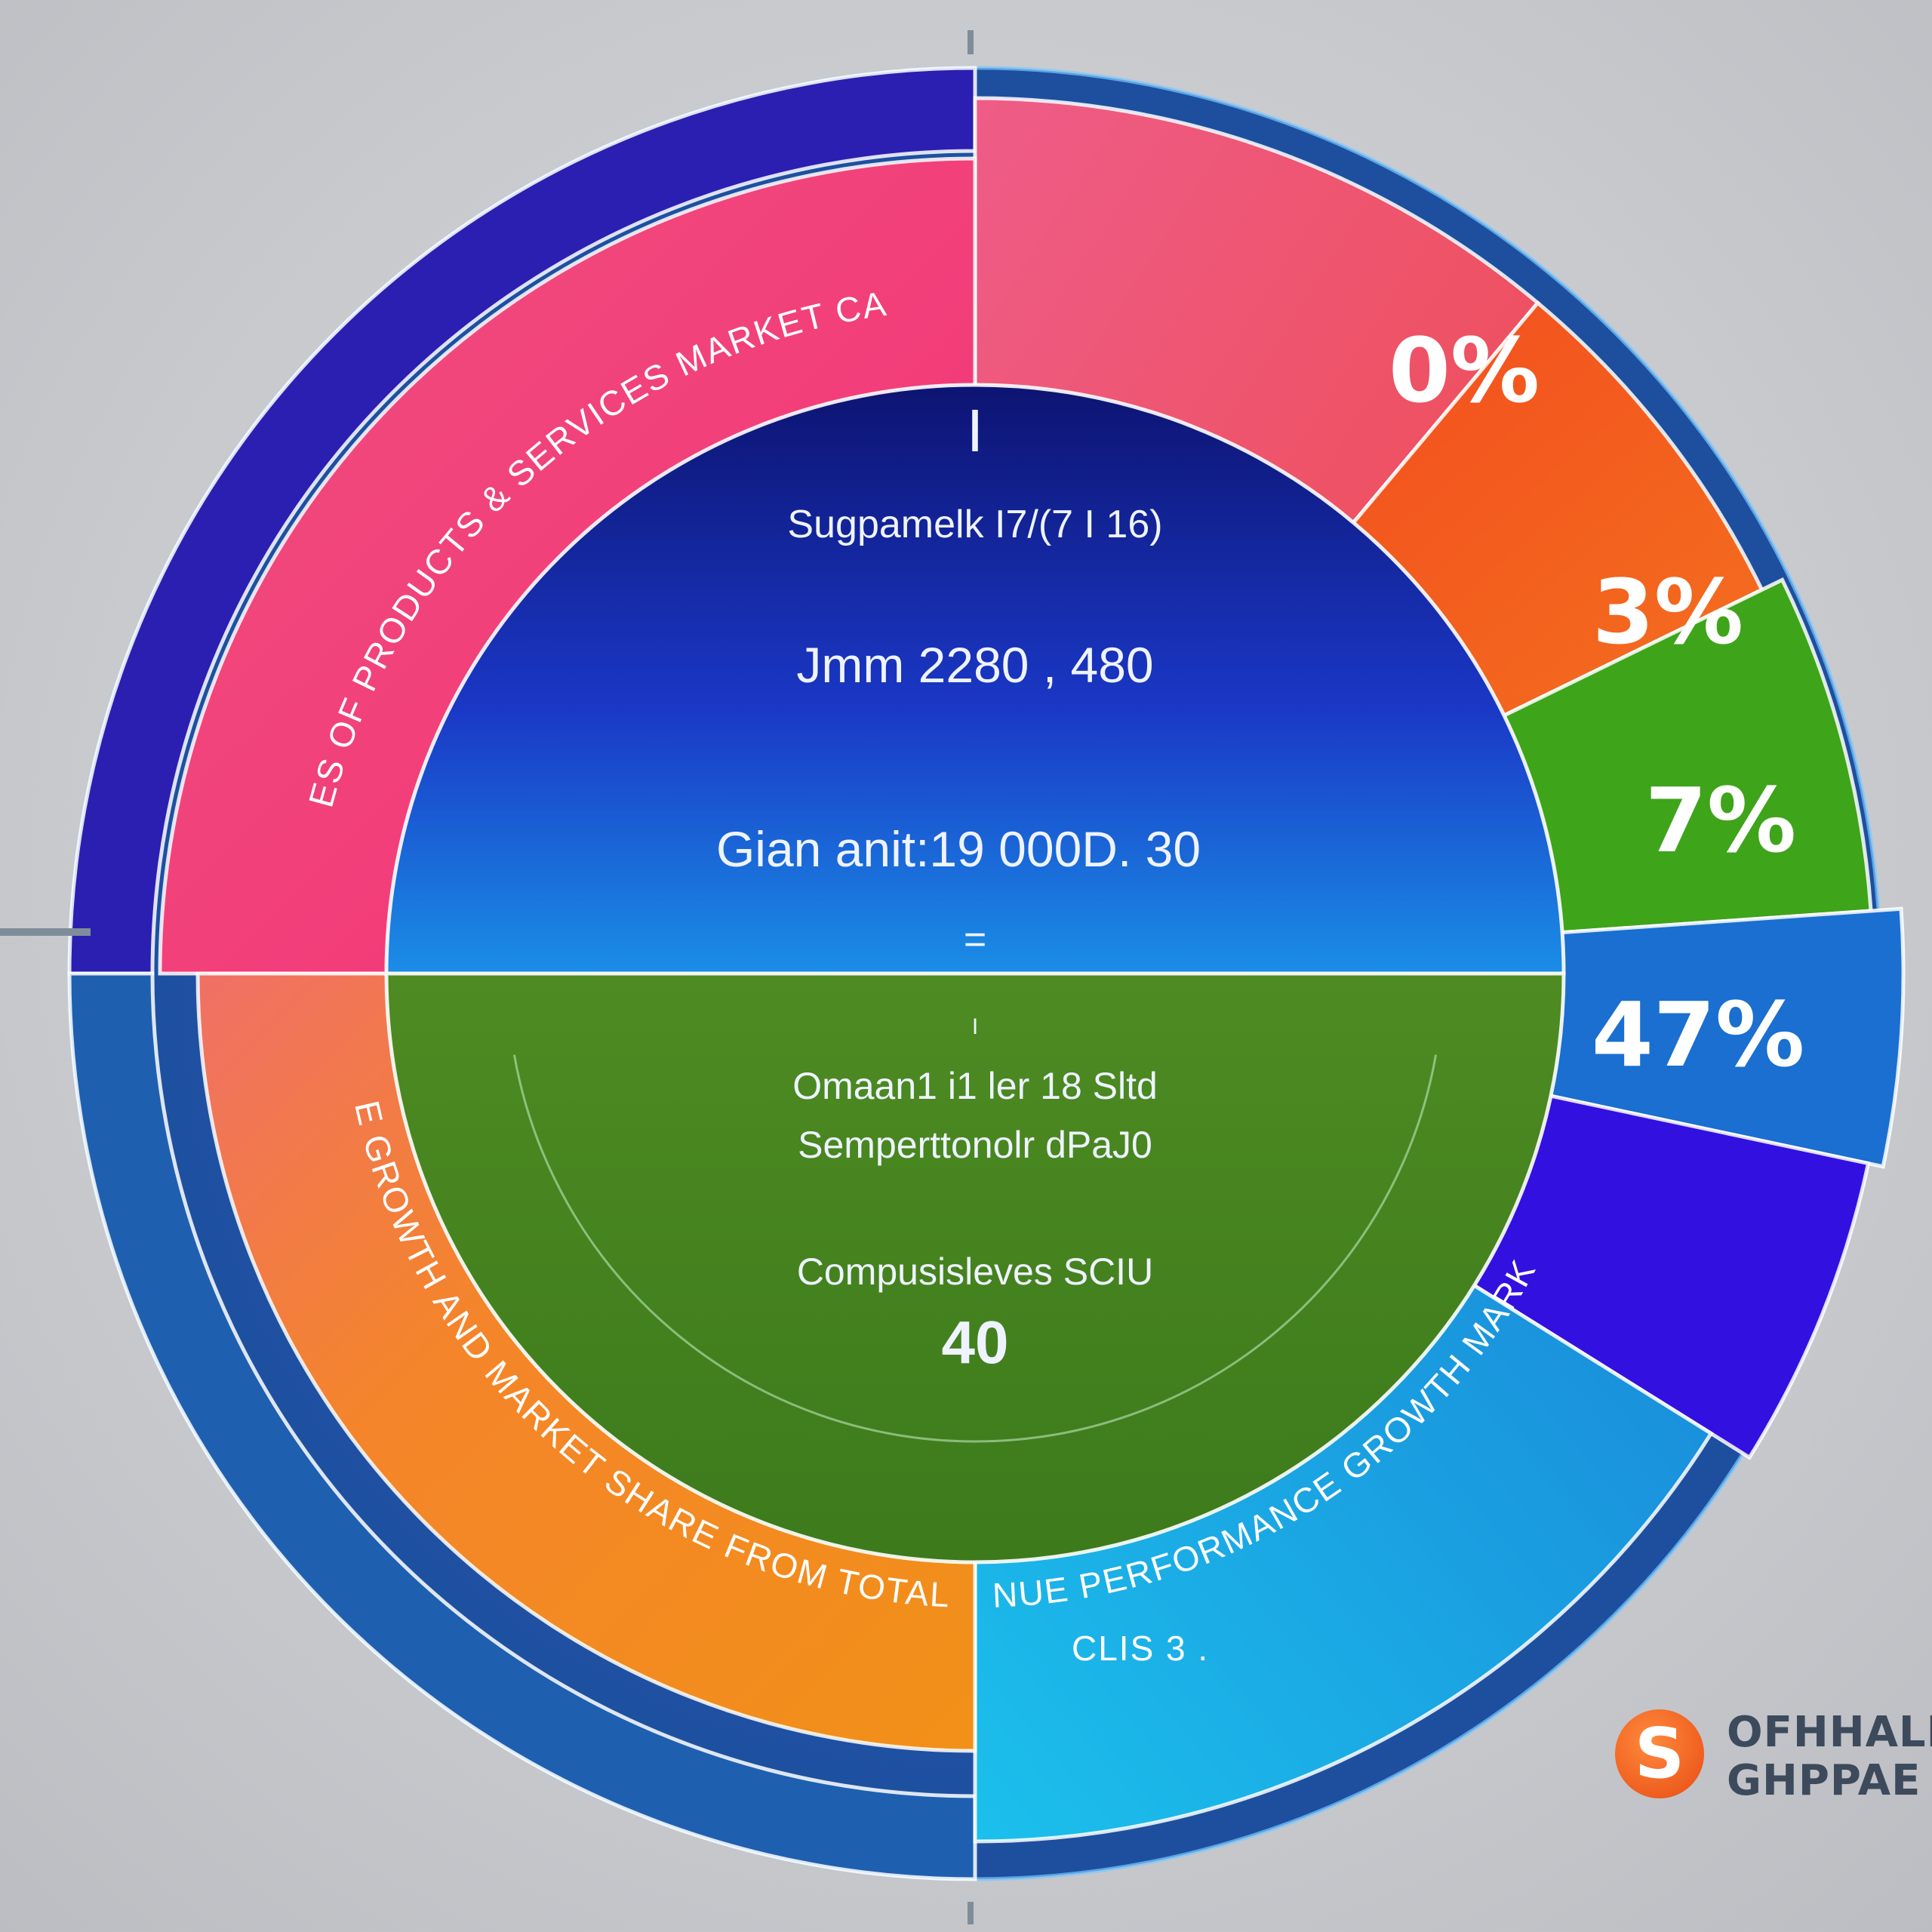 Image resolution: width=1932 pixels, height=1932 pixels. I want to click on center-top-line3: Gian anit:19 000D. 30, so click(958, 849).